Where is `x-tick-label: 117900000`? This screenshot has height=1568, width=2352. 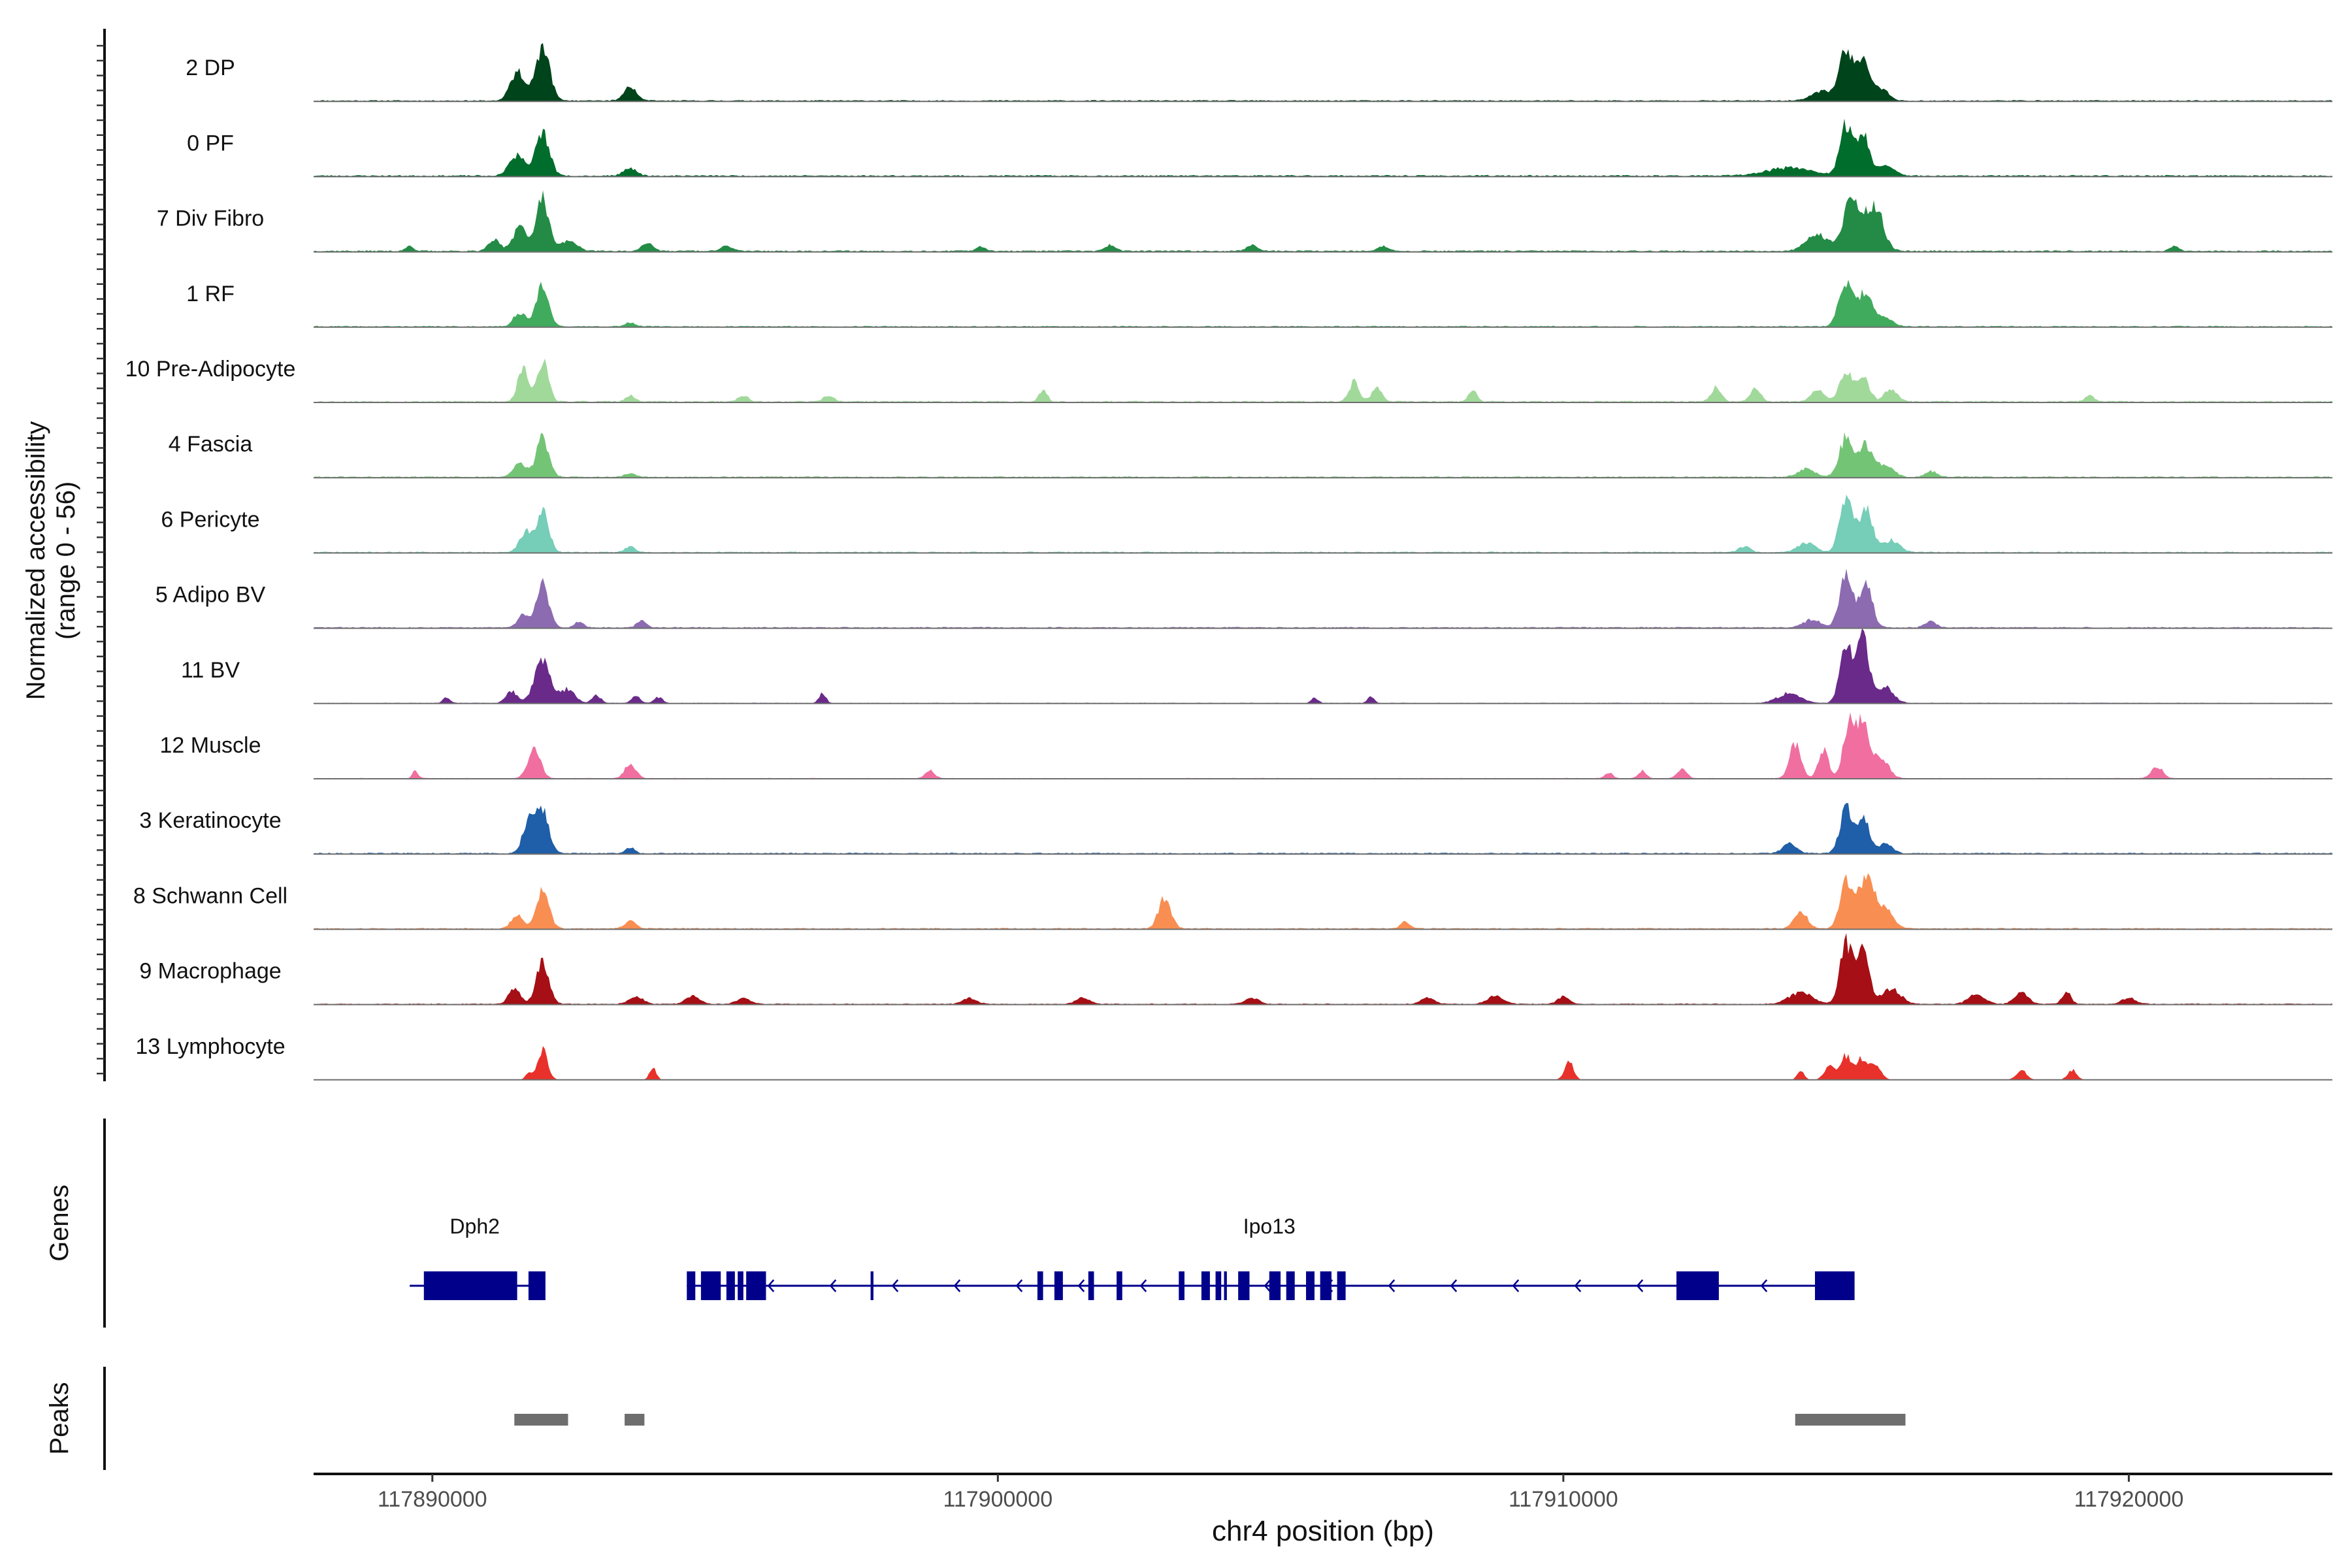
x-tick-label: 117900000 is located at coordinates (998, 1499).